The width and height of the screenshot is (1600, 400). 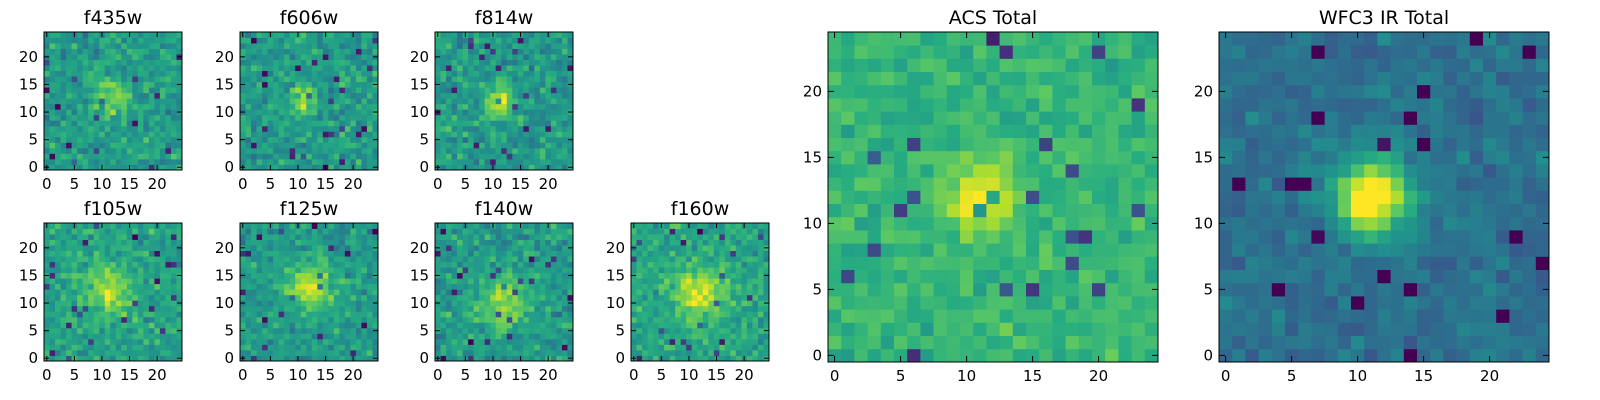 What do you see at coordinates (129, 375) in the screenshot?
I see `x-tick-label: 15` at bounding box center [129, 375].